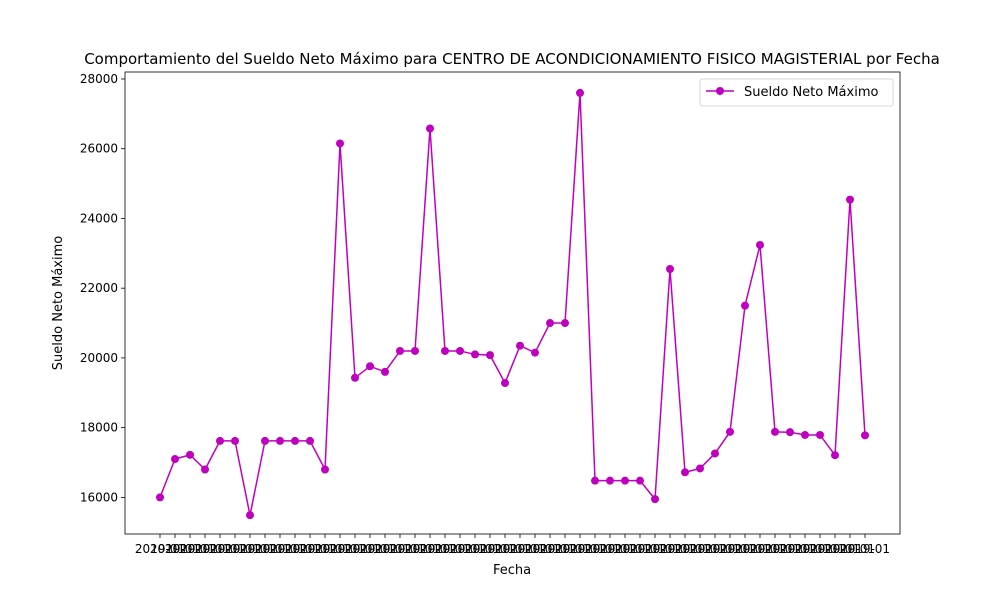  Describe the element at coordinates (99, 288) in the screenshot. I see `y-tick-label: 22000` at that location.